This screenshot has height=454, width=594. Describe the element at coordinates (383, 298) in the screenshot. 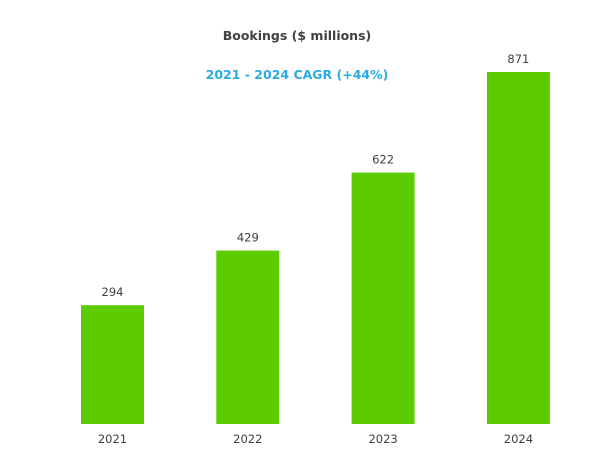

I see `bar-2023` at that location.